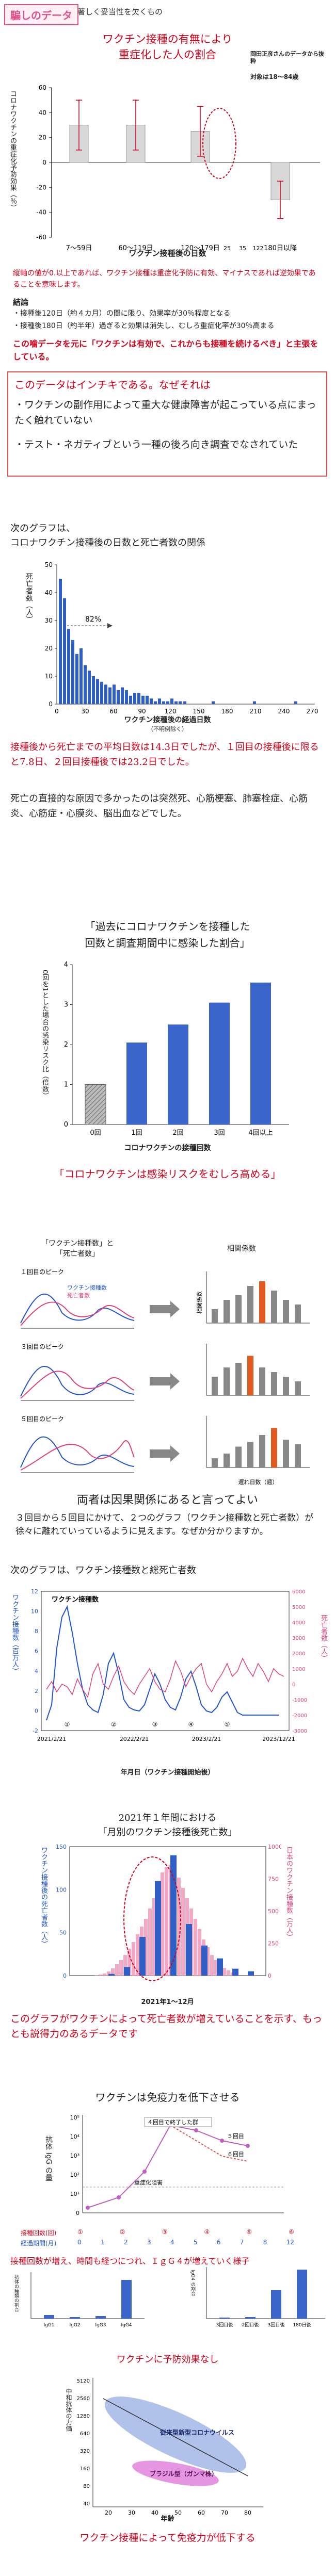  I want to click on s1-source: 岡田正彦さんのデータから抜粋, so click(287, 58).